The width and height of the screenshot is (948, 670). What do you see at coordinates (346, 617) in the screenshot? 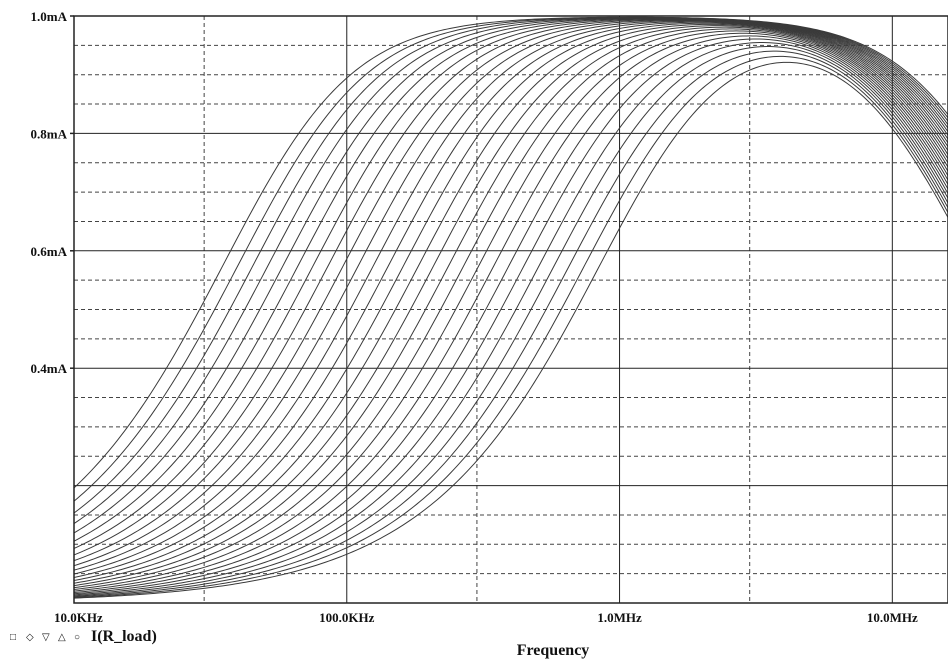
I see `x-tick-label-1: 100.0KHz` at bounding box center [346, 617].